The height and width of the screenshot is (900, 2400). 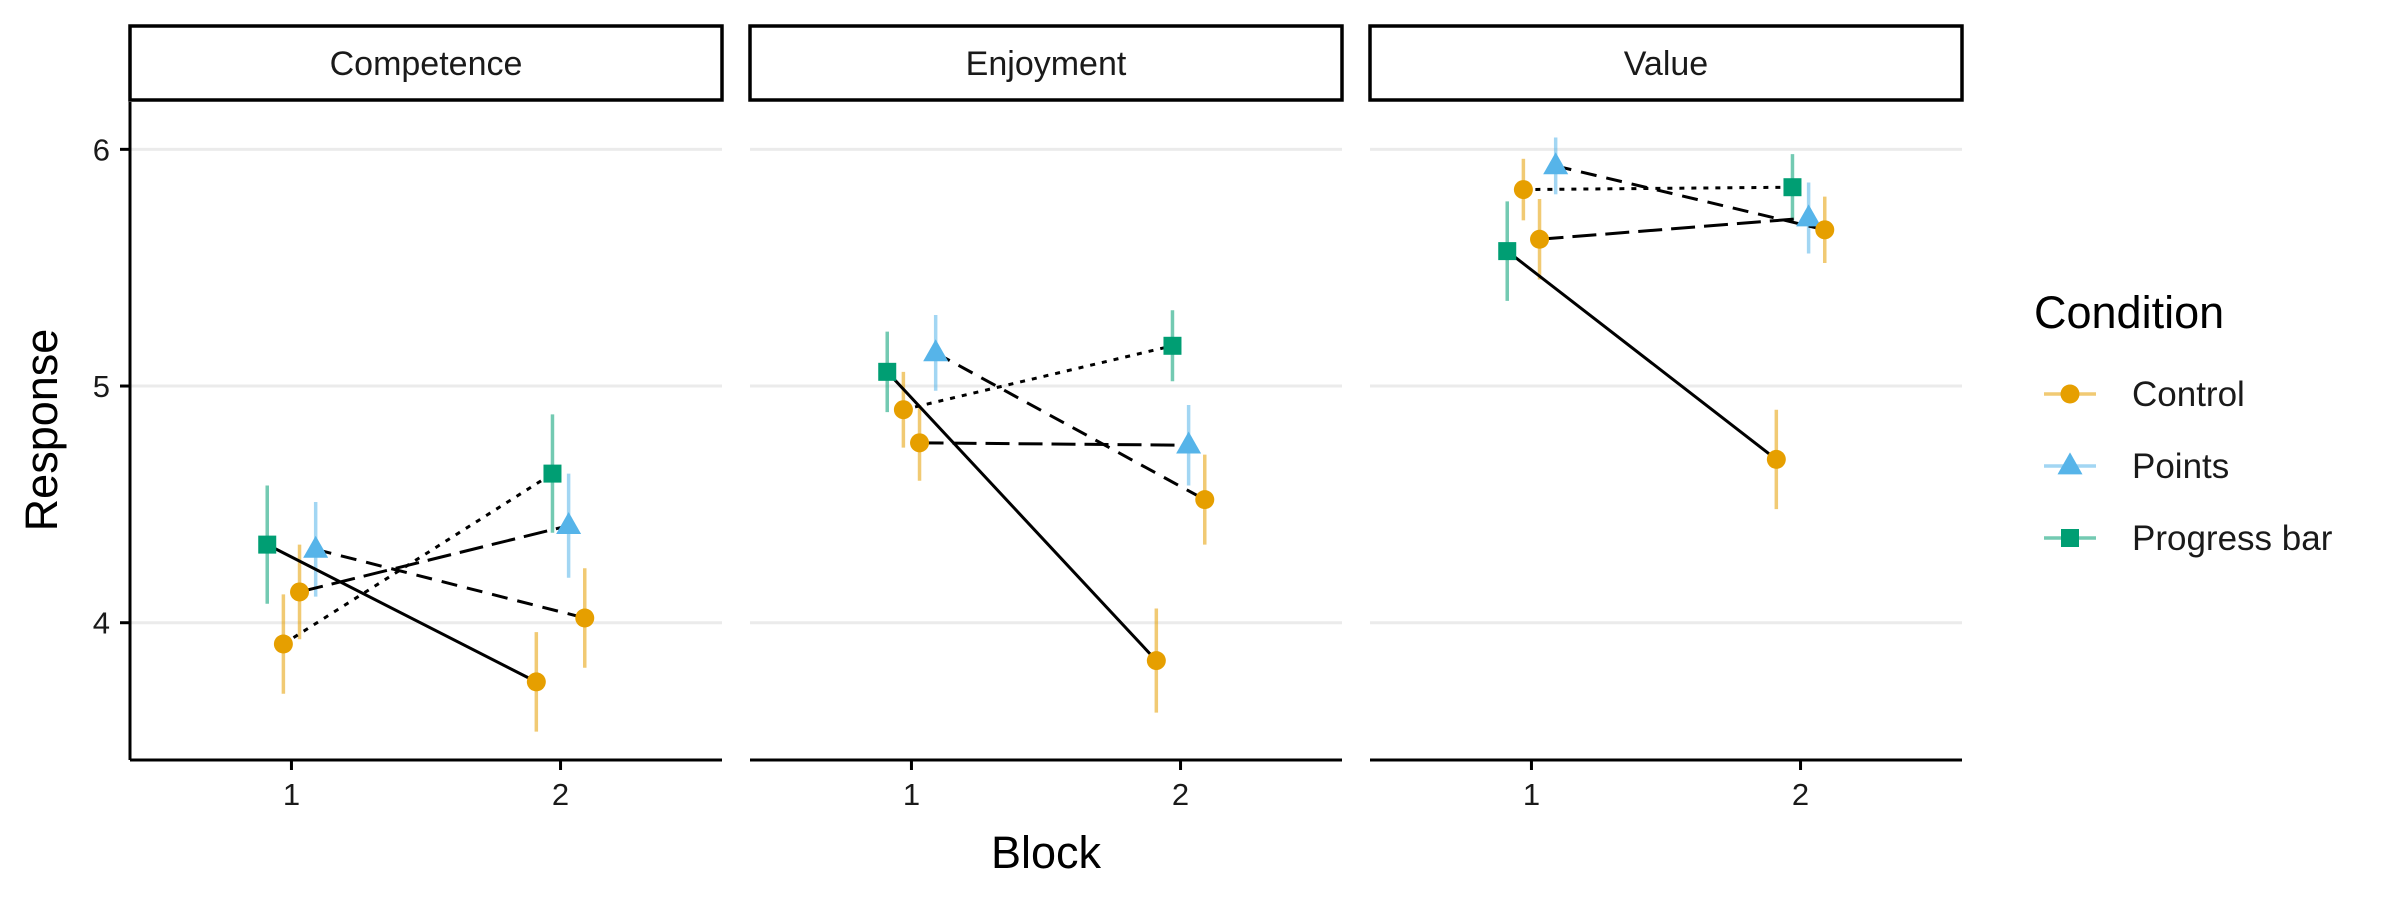 I want to click on facet-label: Enjoyment, so click(x=1046, y=64).